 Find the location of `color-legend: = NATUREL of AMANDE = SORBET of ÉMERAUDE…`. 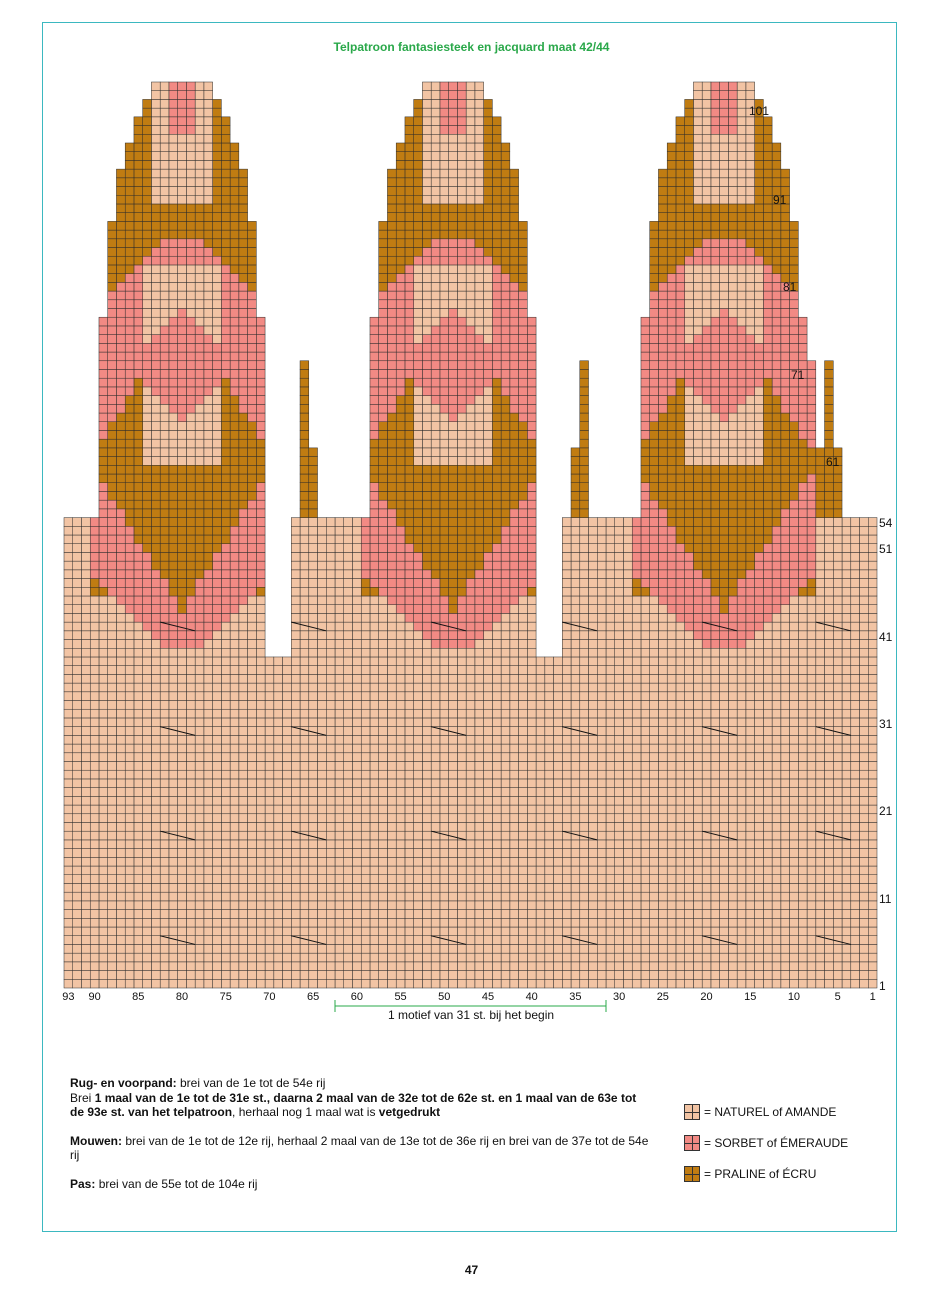

color-legend: = NATUREL of AMANDE = SORBET of ÉMERAUDE… is located at coordinates (766, 1150).